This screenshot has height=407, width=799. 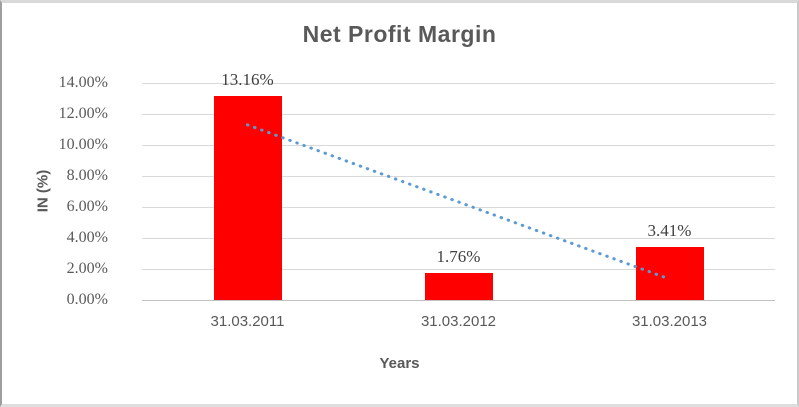 I want to click on x-tick-label: 31.03.2012, so click(x=458, y=321).